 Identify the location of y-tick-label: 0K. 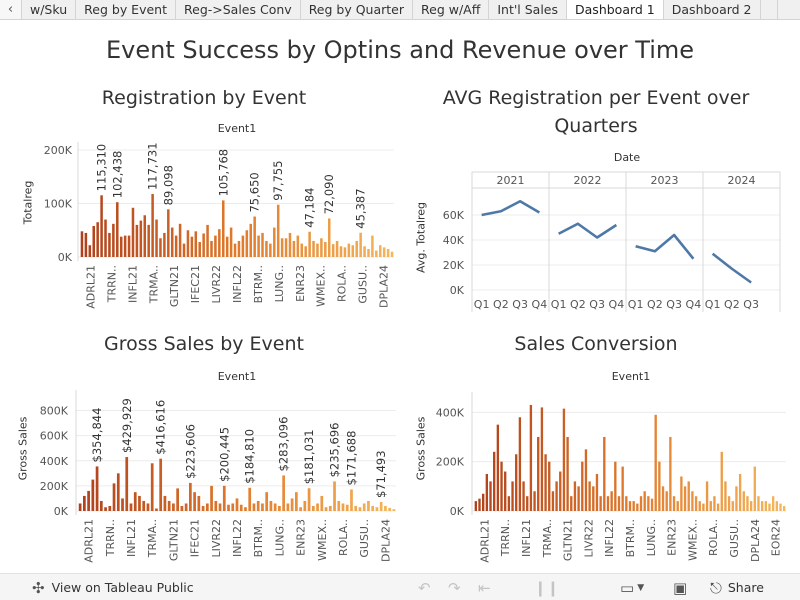
(457, 511).